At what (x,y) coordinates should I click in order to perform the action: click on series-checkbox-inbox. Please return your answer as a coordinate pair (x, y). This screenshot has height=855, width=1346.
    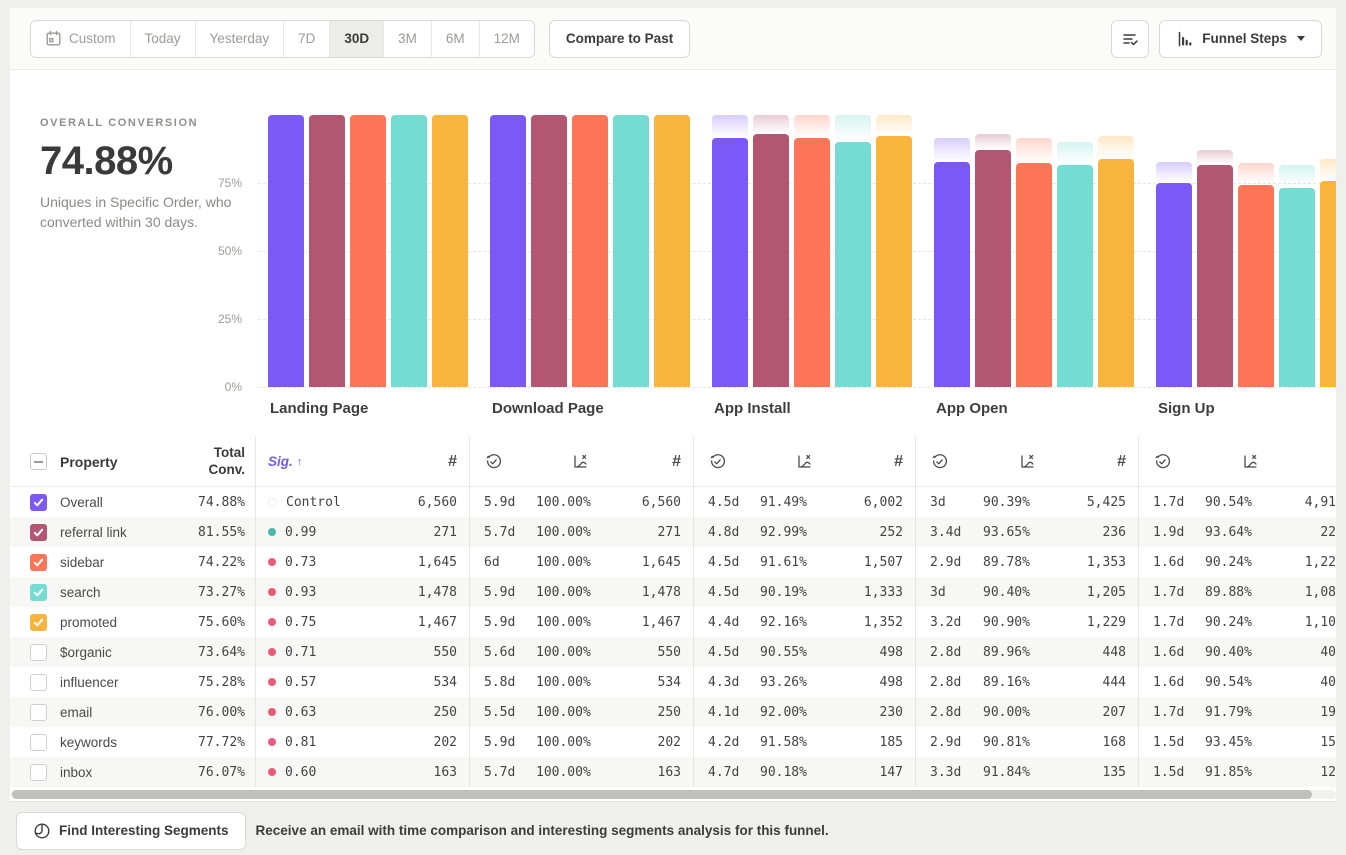
    Looking at the image, I should click on (38, 772).